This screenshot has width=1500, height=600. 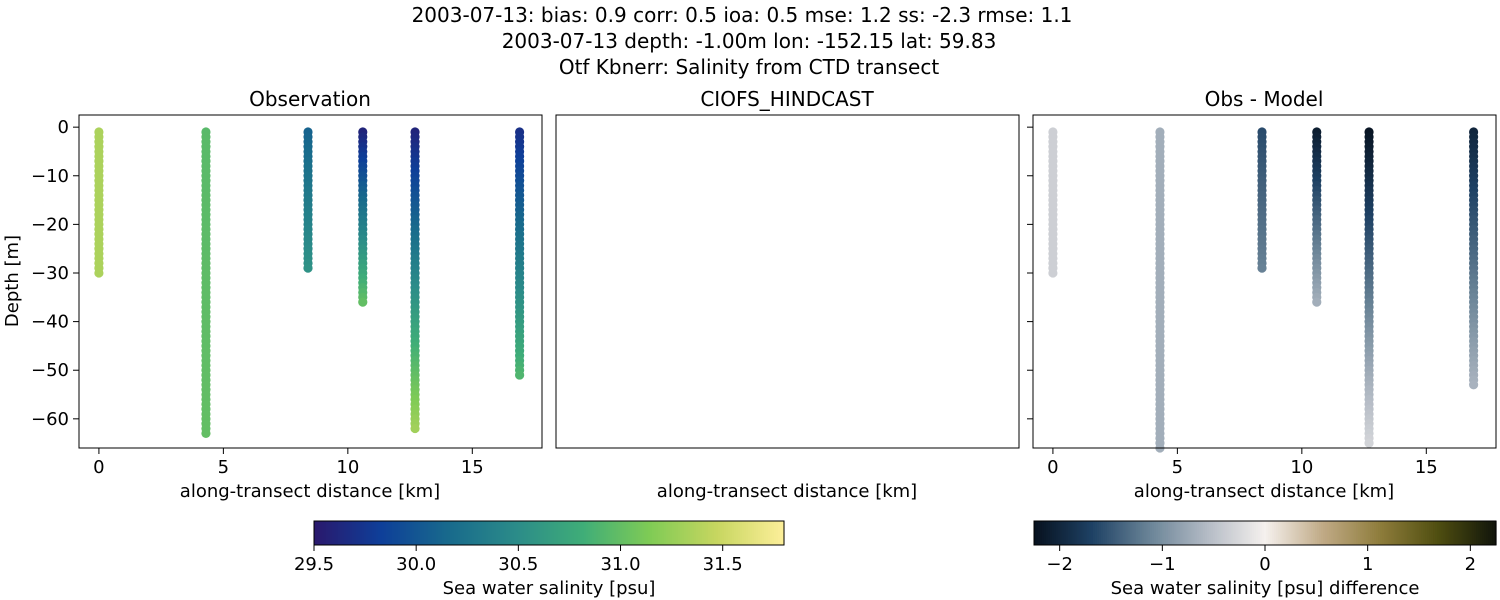 I want to click on colorbar-tick-label: 30.0, so click(x=416, y=564).